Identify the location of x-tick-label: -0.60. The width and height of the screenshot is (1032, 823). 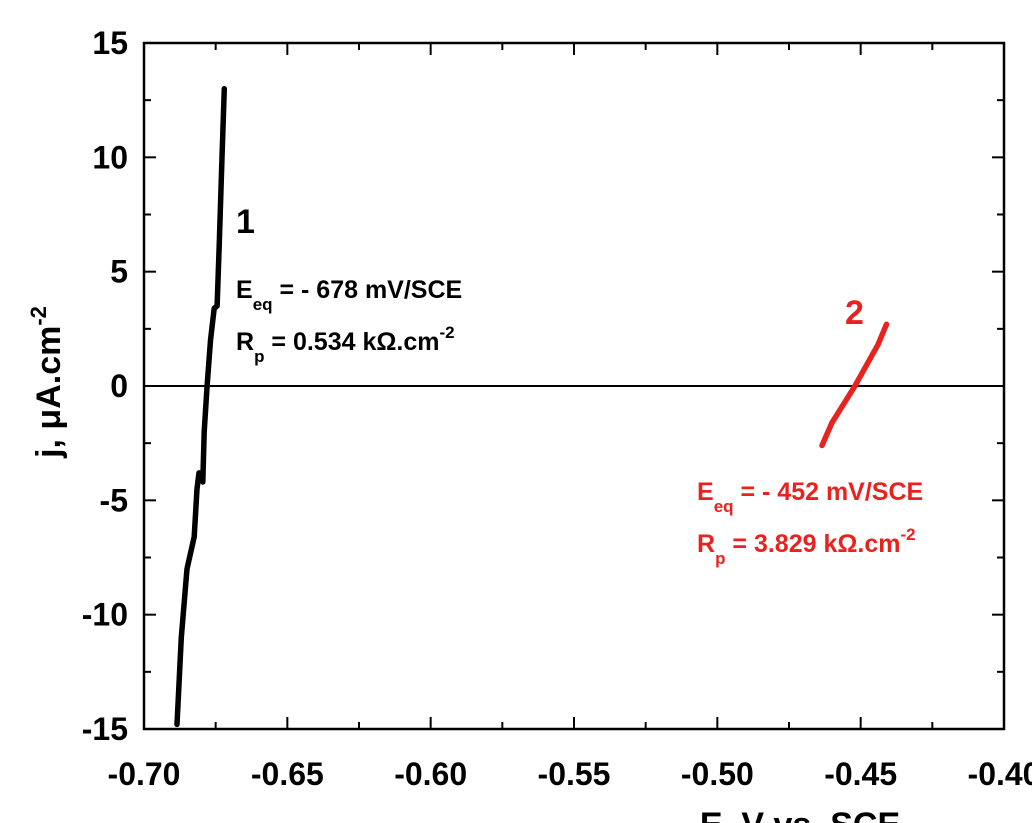
(430, 774).